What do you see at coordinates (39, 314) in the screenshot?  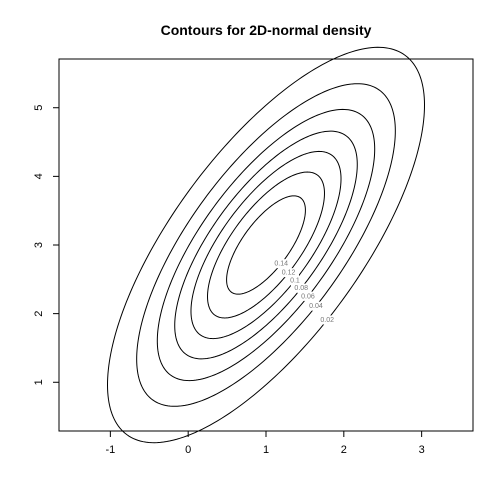 I see `y-tick-label: 2` at bounding box center [39, 314].